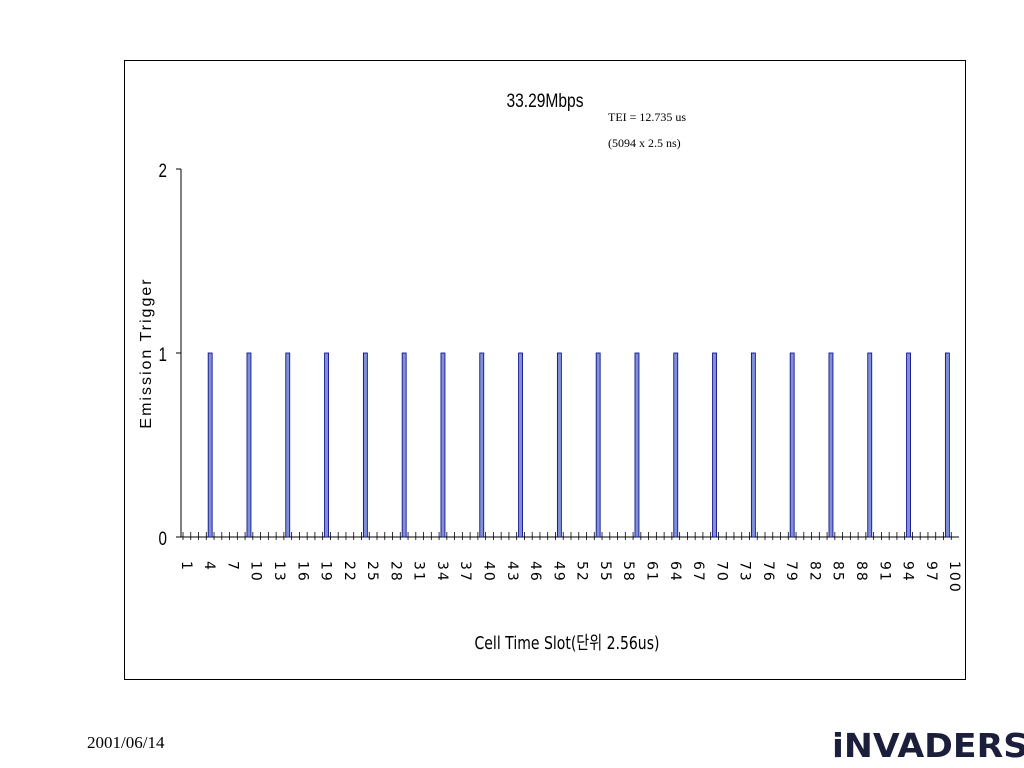 The image size is (1024, 768). What do you see at coordinates (814, 572) in the screenshot?
I see `x-tick-label: 82` at bounding box center [814, 572].